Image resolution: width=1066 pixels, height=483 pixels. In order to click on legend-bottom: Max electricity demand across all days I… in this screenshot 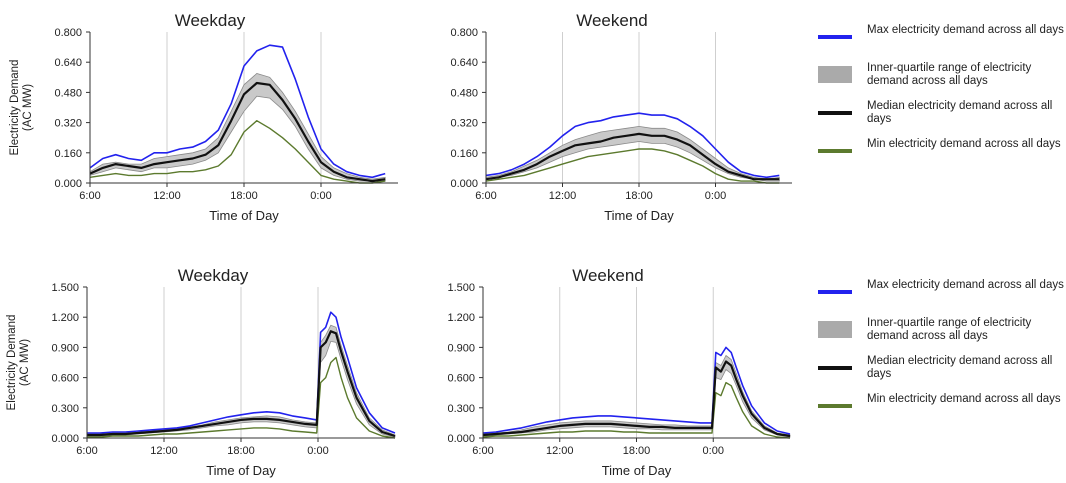, I will do `click(942, 355)`.